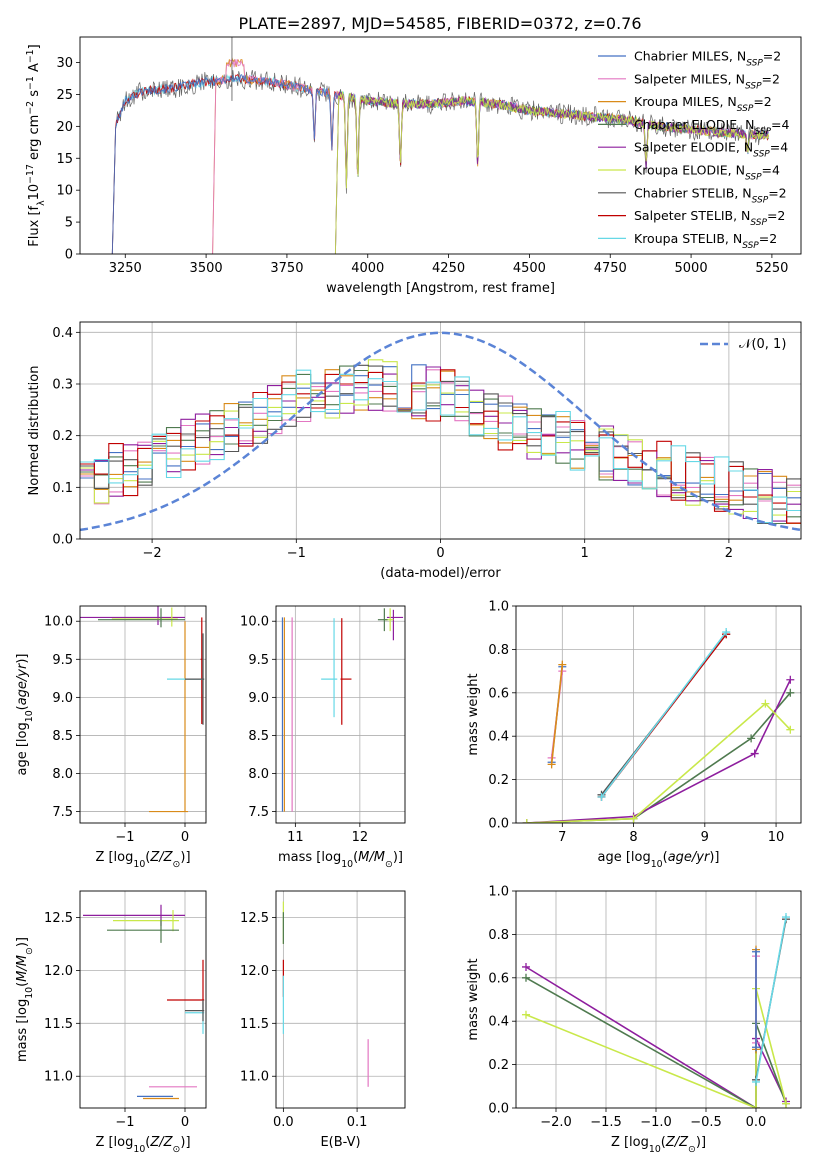 The width and height of the screenshot is (819, 1170). I want to click on mass_vs_EBV-plot-area, so click(325, 994).